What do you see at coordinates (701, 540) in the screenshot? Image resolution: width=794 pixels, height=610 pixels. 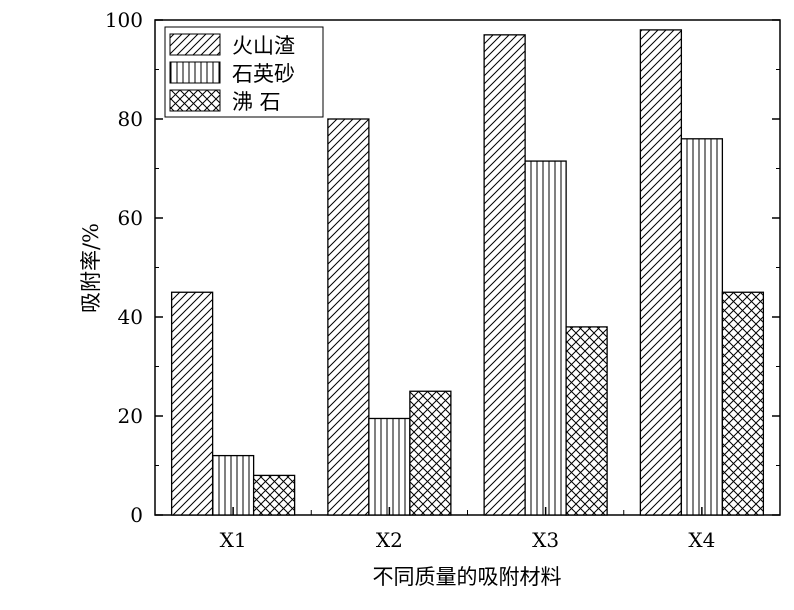 I see `x-tick-label: X4` at bounding box center [701, 540].